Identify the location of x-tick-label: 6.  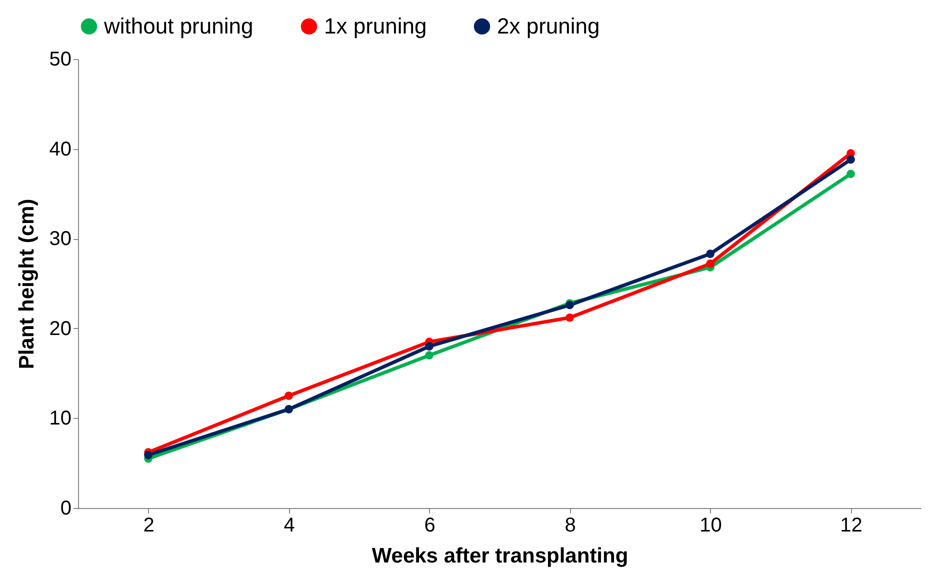
(430, 525).